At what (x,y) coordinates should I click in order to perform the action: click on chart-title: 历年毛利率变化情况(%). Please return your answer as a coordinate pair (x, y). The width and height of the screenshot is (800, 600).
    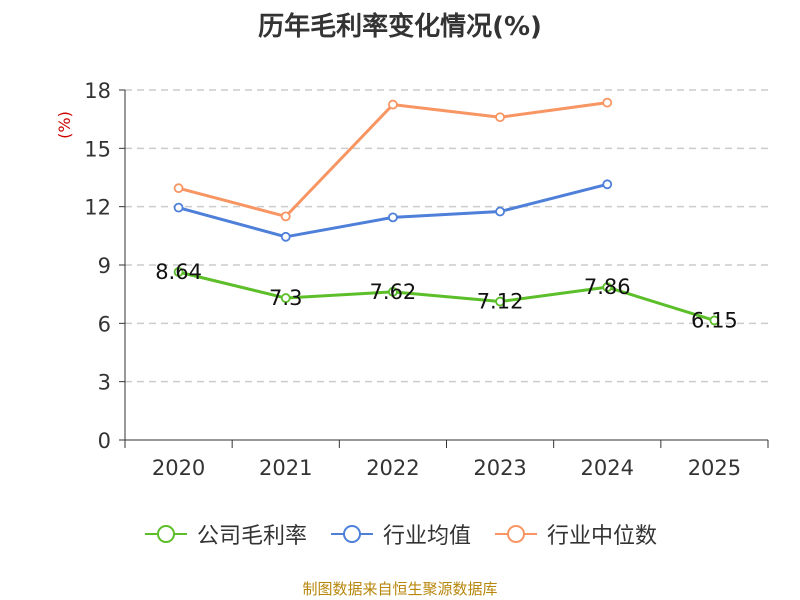
    Looking at the image, I should click on (400, 27).